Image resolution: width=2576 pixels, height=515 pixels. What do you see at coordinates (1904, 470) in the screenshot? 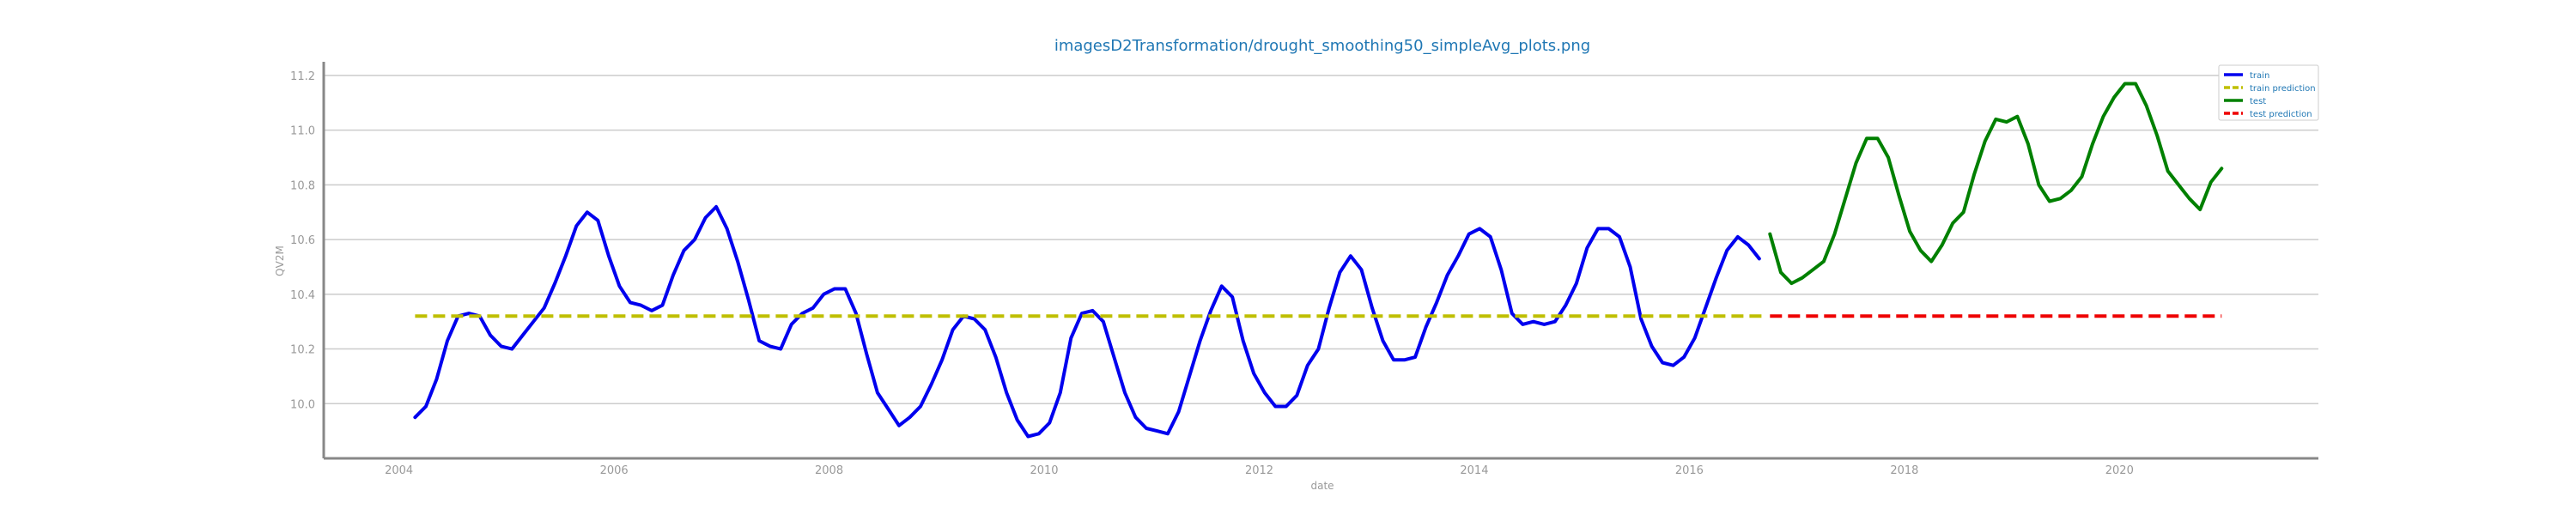
I see `x-tick-label: 2018` at bounding box center [1904, 470].